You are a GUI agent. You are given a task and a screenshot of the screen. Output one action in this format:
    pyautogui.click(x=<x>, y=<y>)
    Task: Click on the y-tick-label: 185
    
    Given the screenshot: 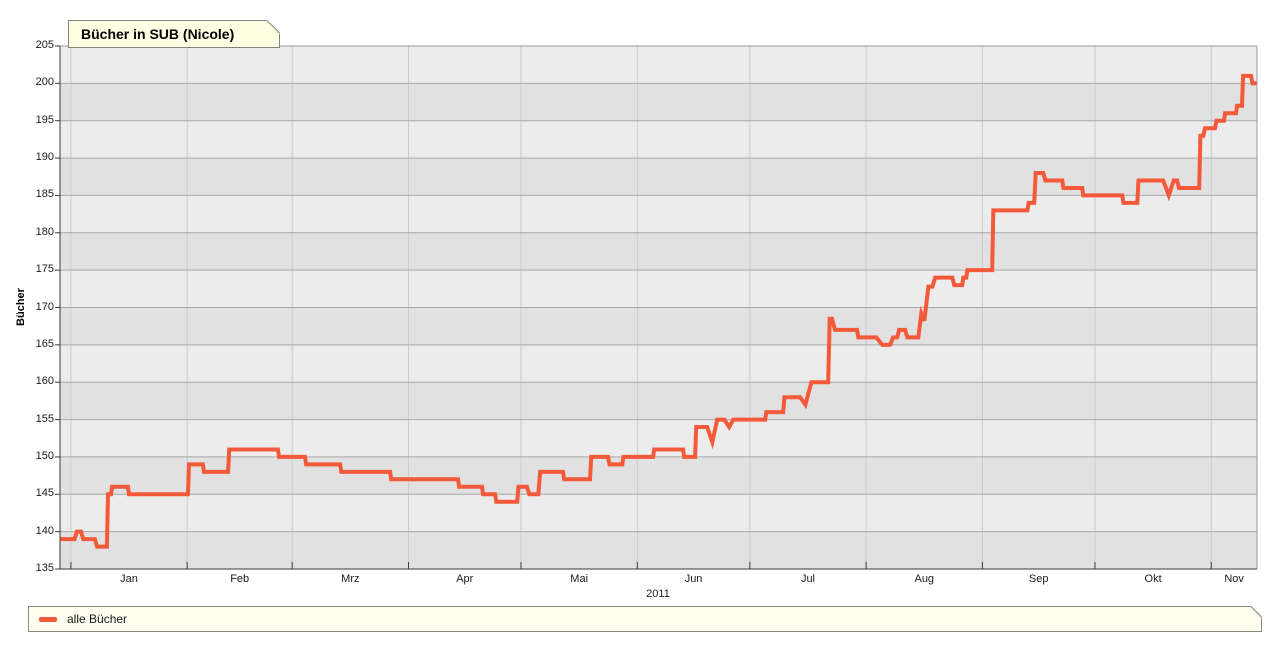 What is the action you would take?
    pyautogui.click(x=44, y=194)
    